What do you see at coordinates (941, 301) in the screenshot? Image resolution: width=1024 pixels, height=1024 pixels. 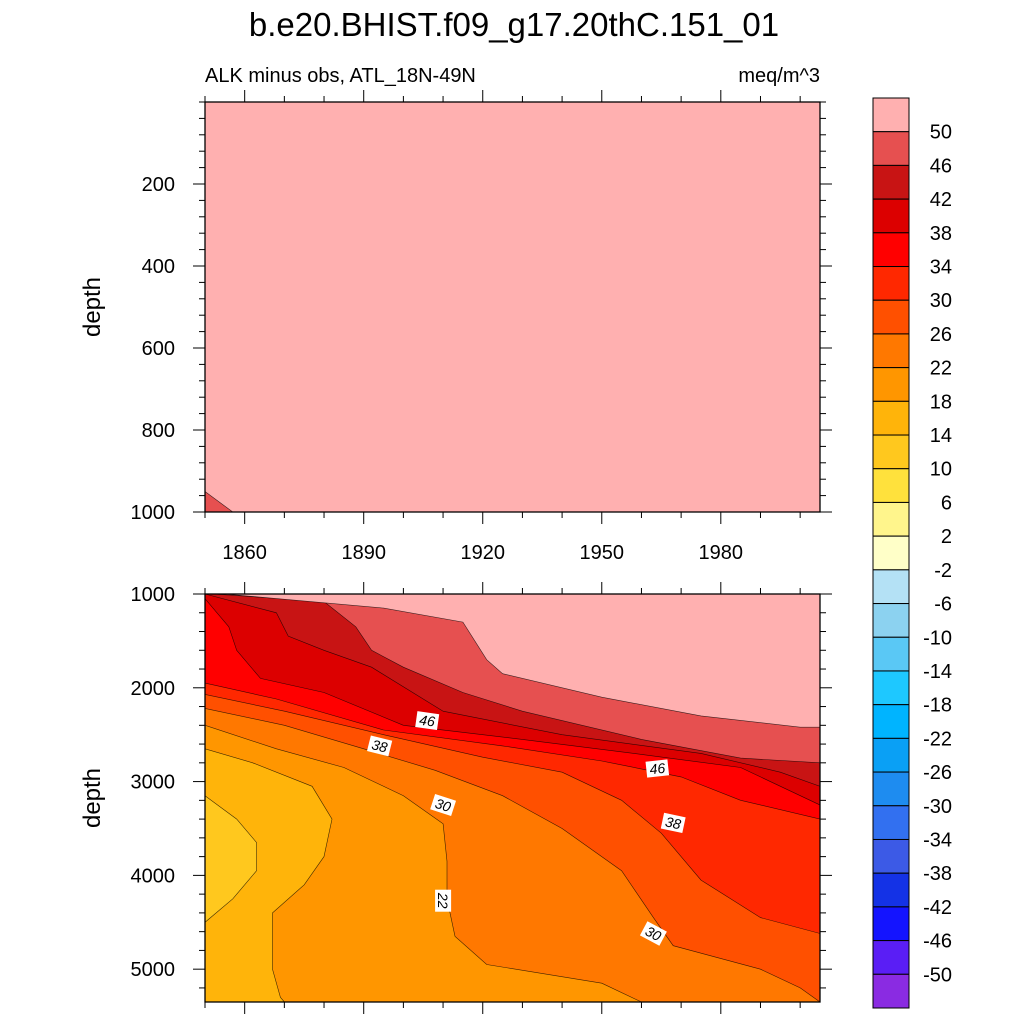 I see `colorbar-label: 30` at bounding box center [941, 301].